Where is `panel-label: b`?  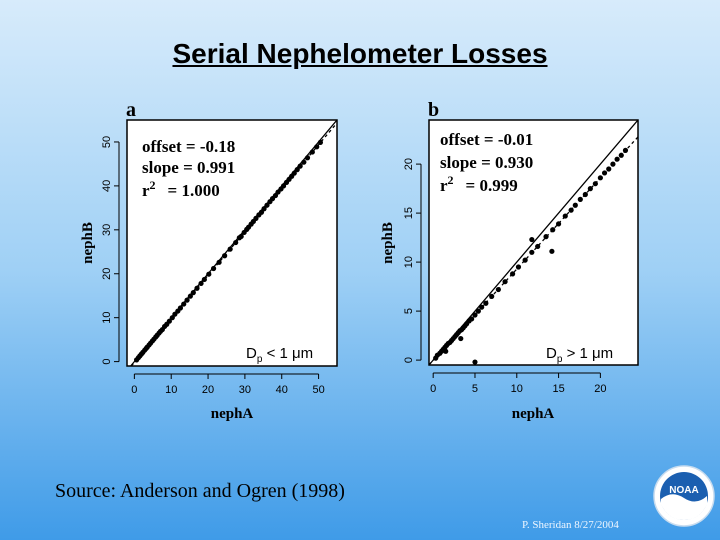 panel-label: b is located at coordinates (433, 110).